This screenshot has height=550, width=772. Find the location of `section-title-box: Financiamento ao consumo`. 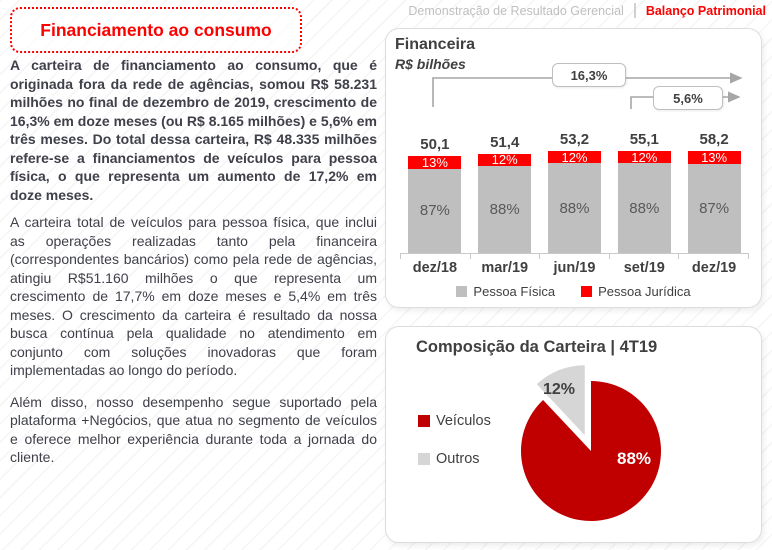

section-title-box: Financiamento ao consumo is located at coordinates (156, 30).